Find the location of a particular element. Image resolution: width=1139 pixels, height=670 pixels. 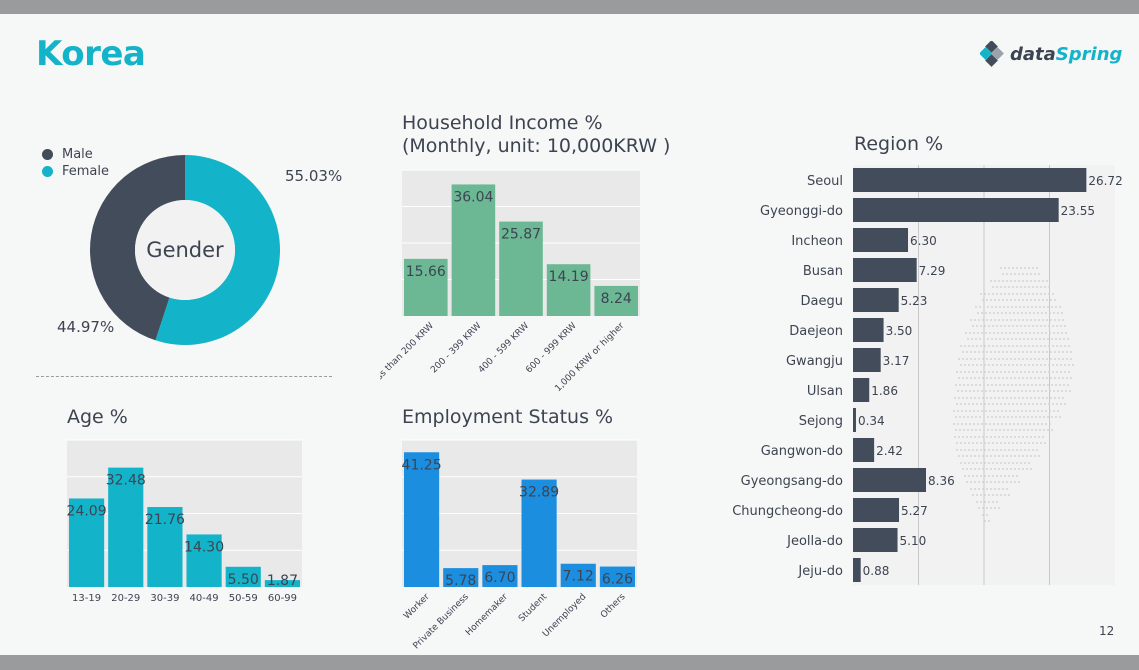

tick-label: Daegu is located at coordinates (822, 301).